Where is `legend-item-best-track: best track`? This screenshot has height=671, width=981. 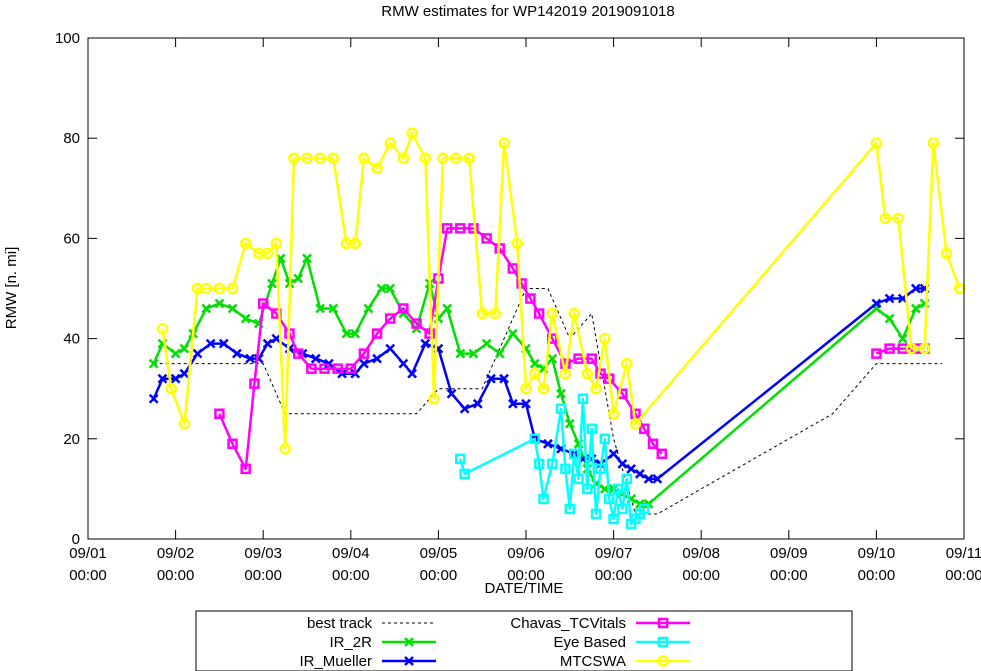
legend-item-best-track: best track is located at coordinates (371, 623).